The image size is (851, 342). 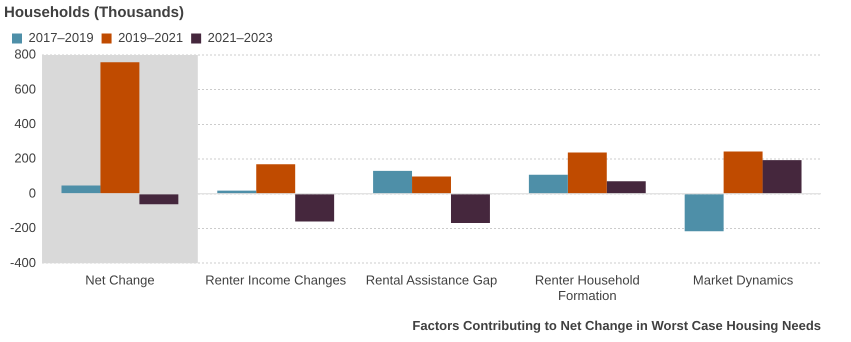 What do you see at coordinates (587, 288) in the screenshot?
I see `x-tick-label: Renter Household Formation` at bounding box center [587, 288].